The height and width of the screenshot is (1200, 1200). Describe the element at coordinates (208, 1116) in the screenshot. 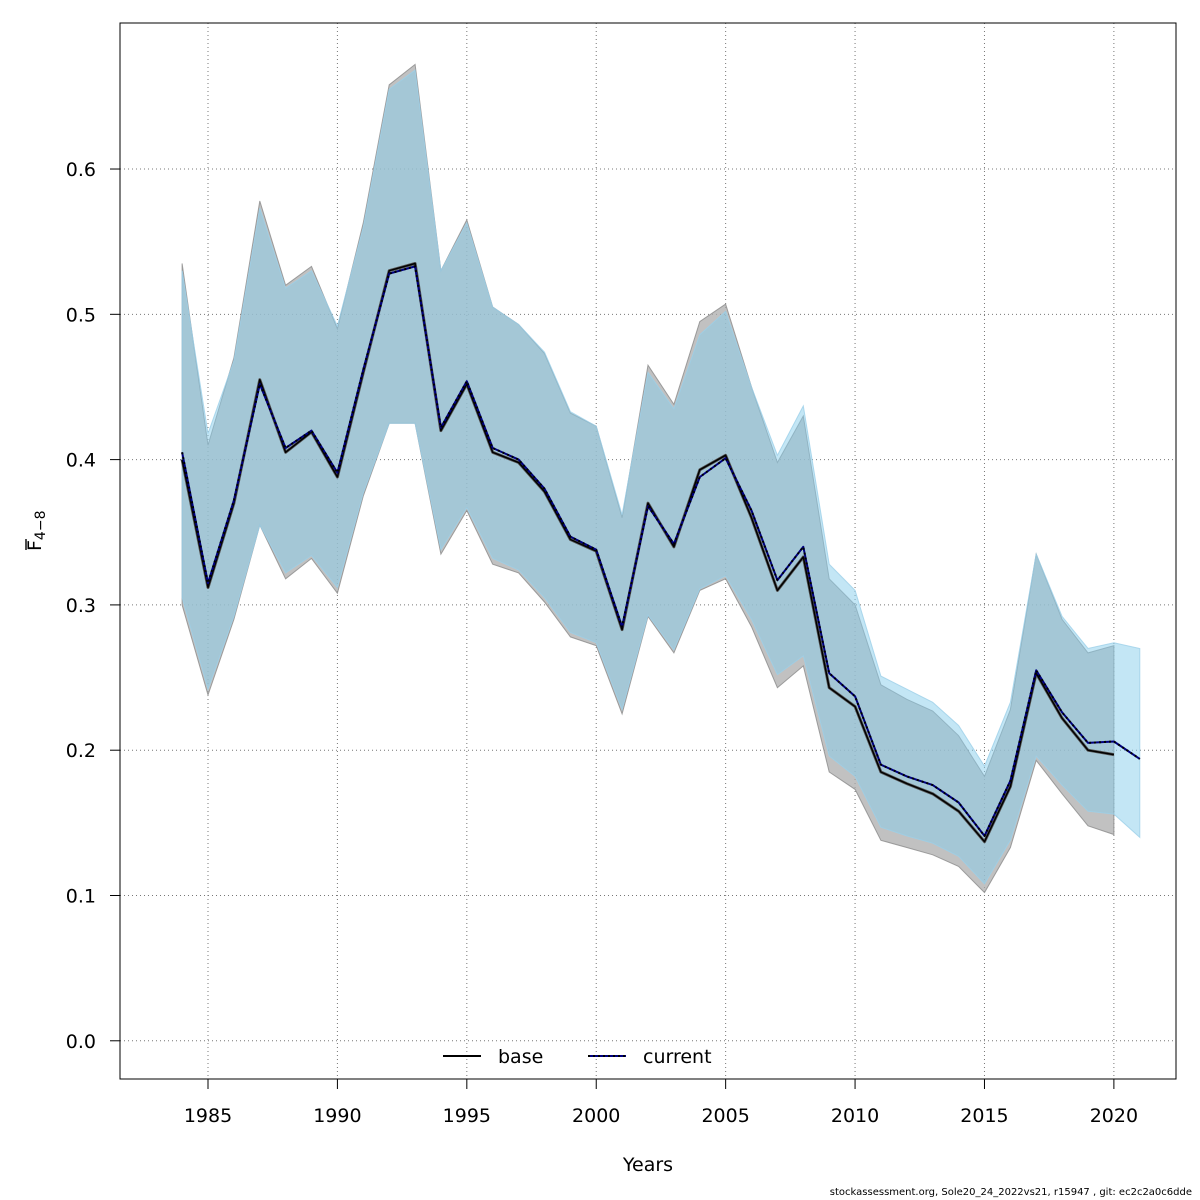

I see `x-tick-label-1985: 1985` at that location.